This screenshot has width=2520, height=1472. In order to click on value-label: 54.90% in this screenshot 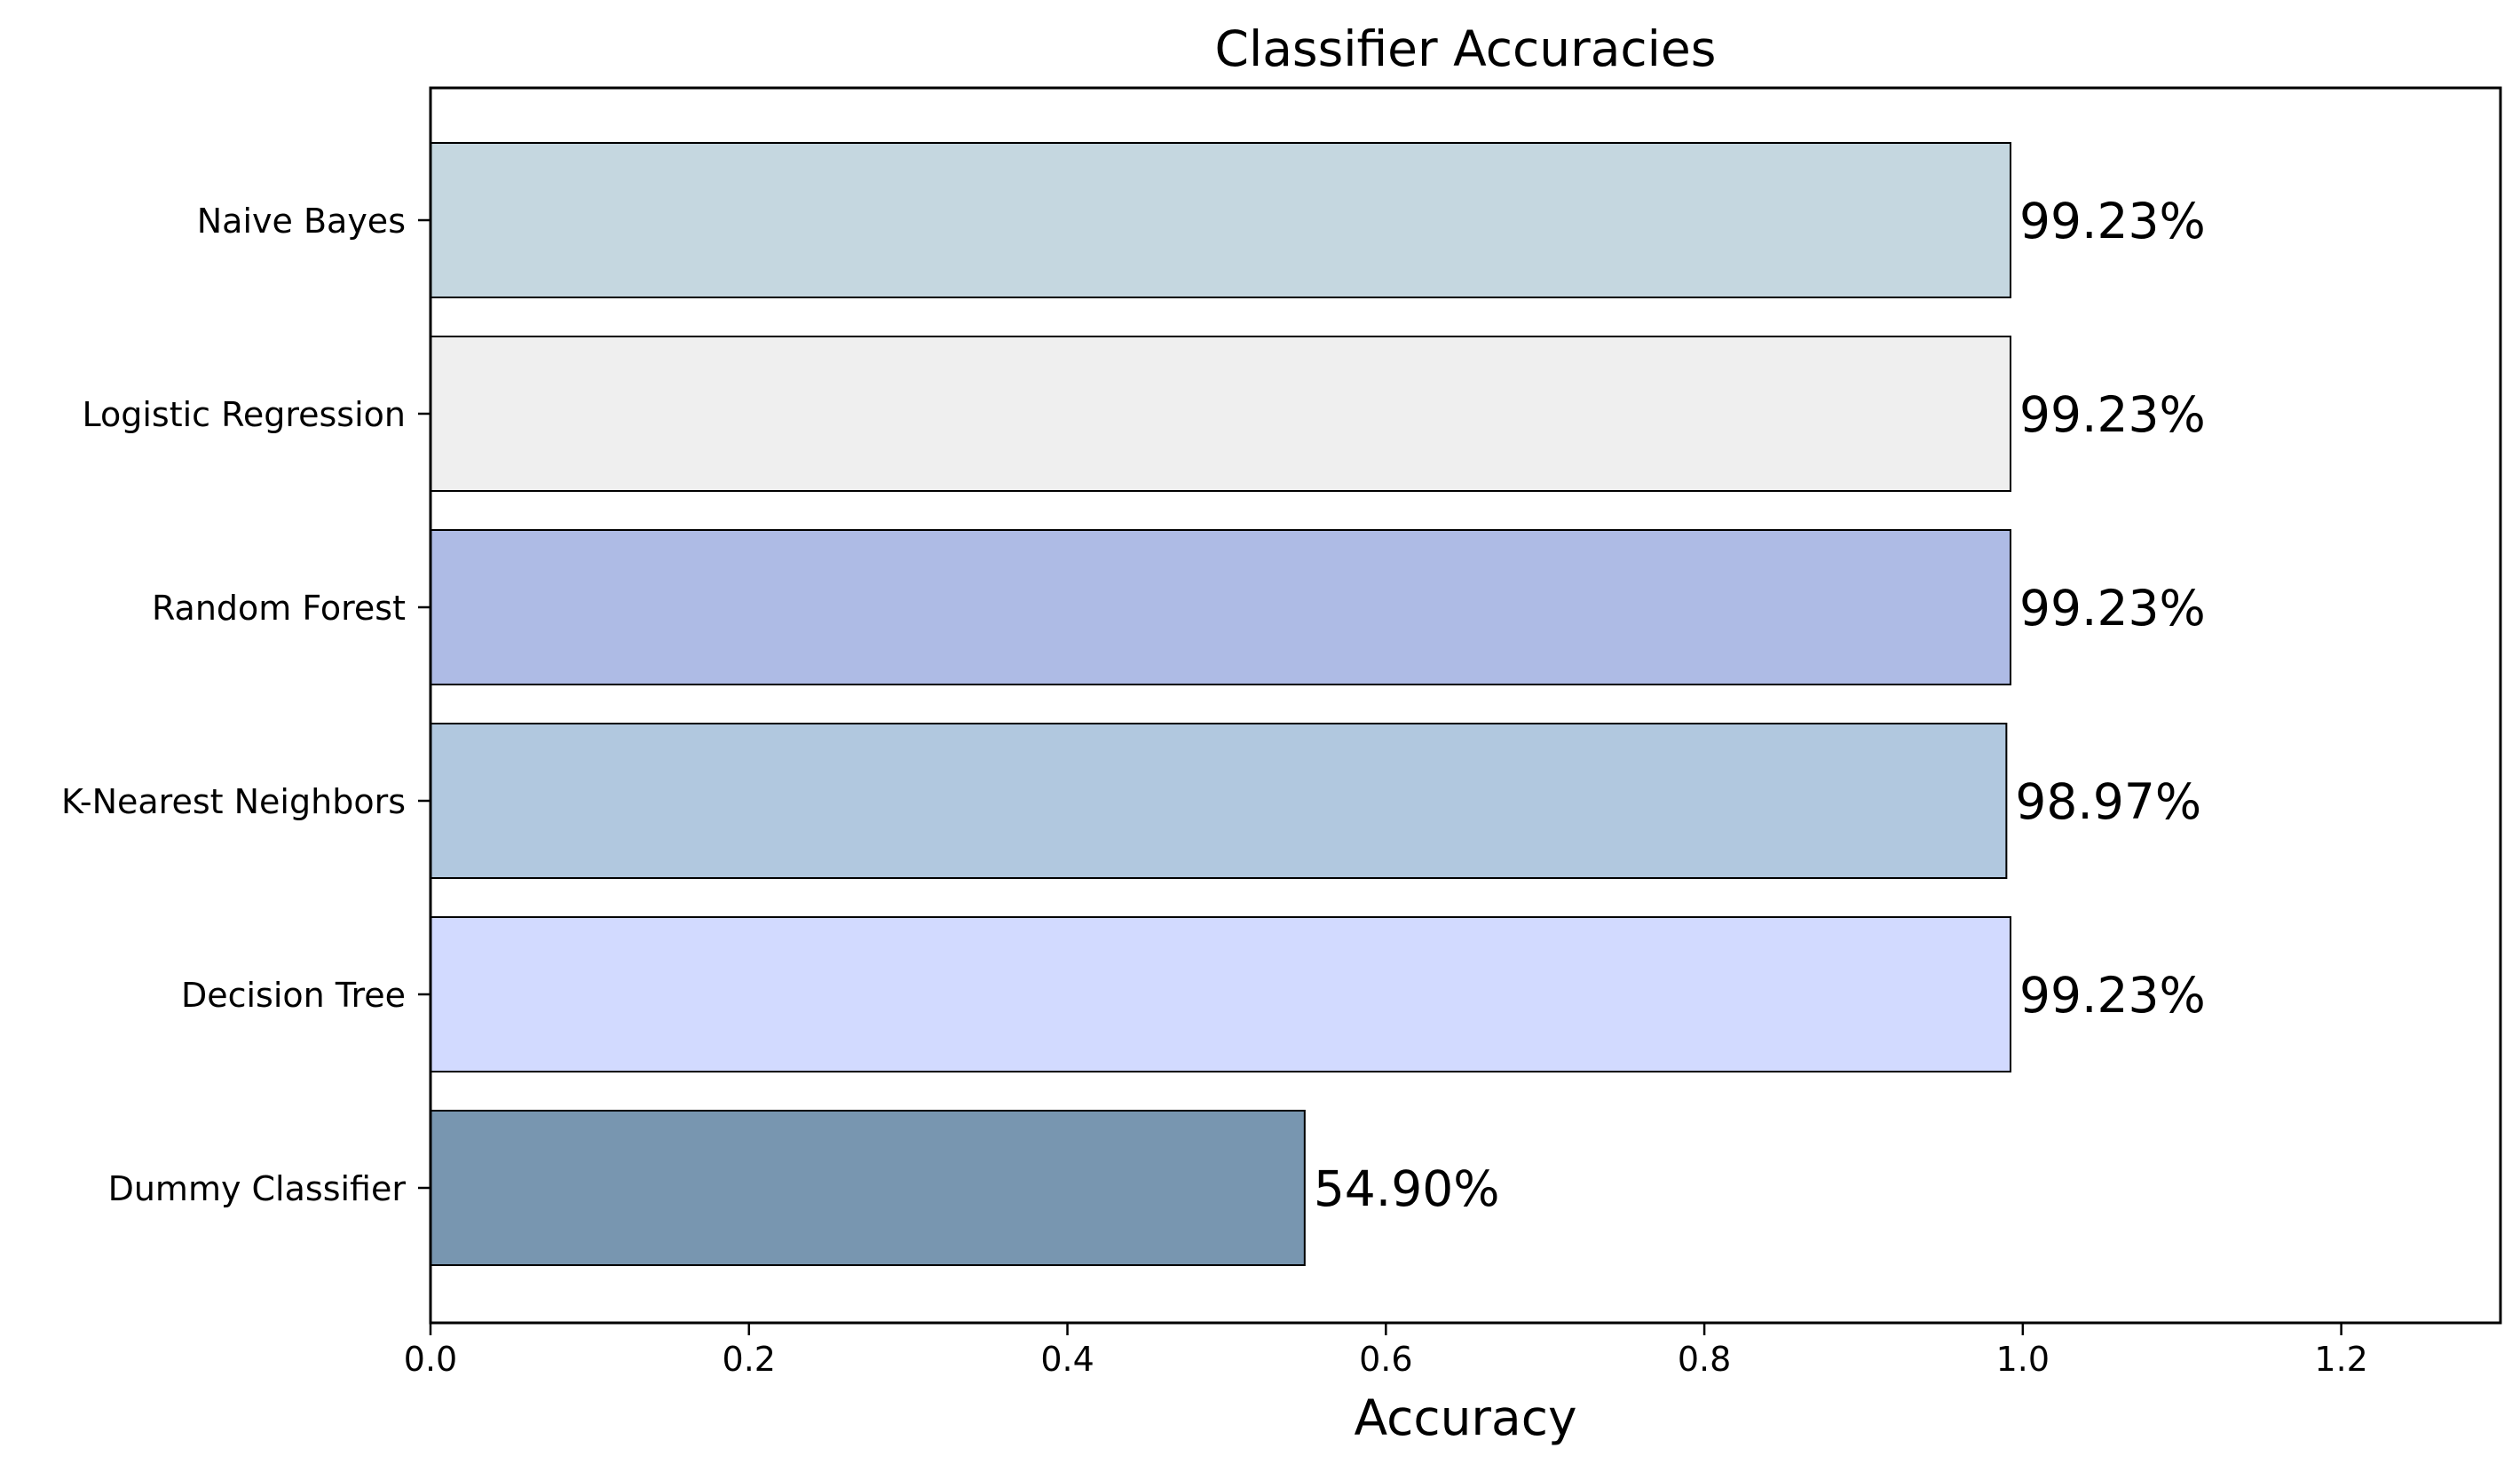, I will do `click(1407, 1188)`.